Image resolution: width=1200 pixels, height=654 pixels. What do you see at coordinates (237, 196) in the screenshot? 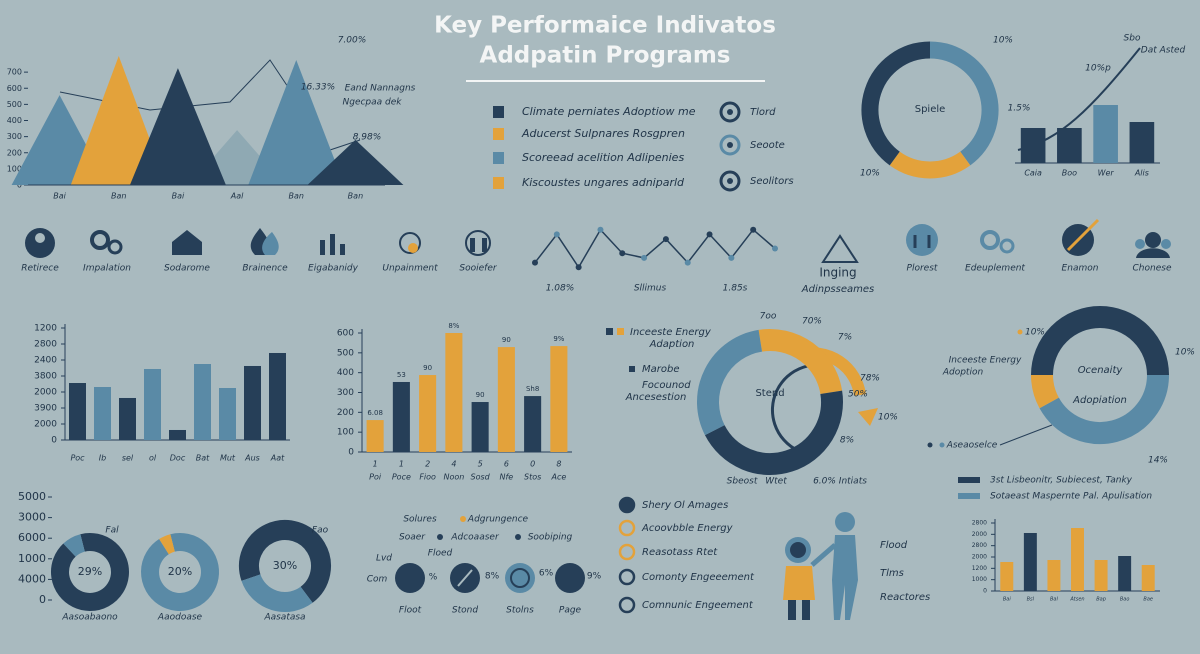
I see `x-tick-label: Aal` at bounding box center [237, 196].